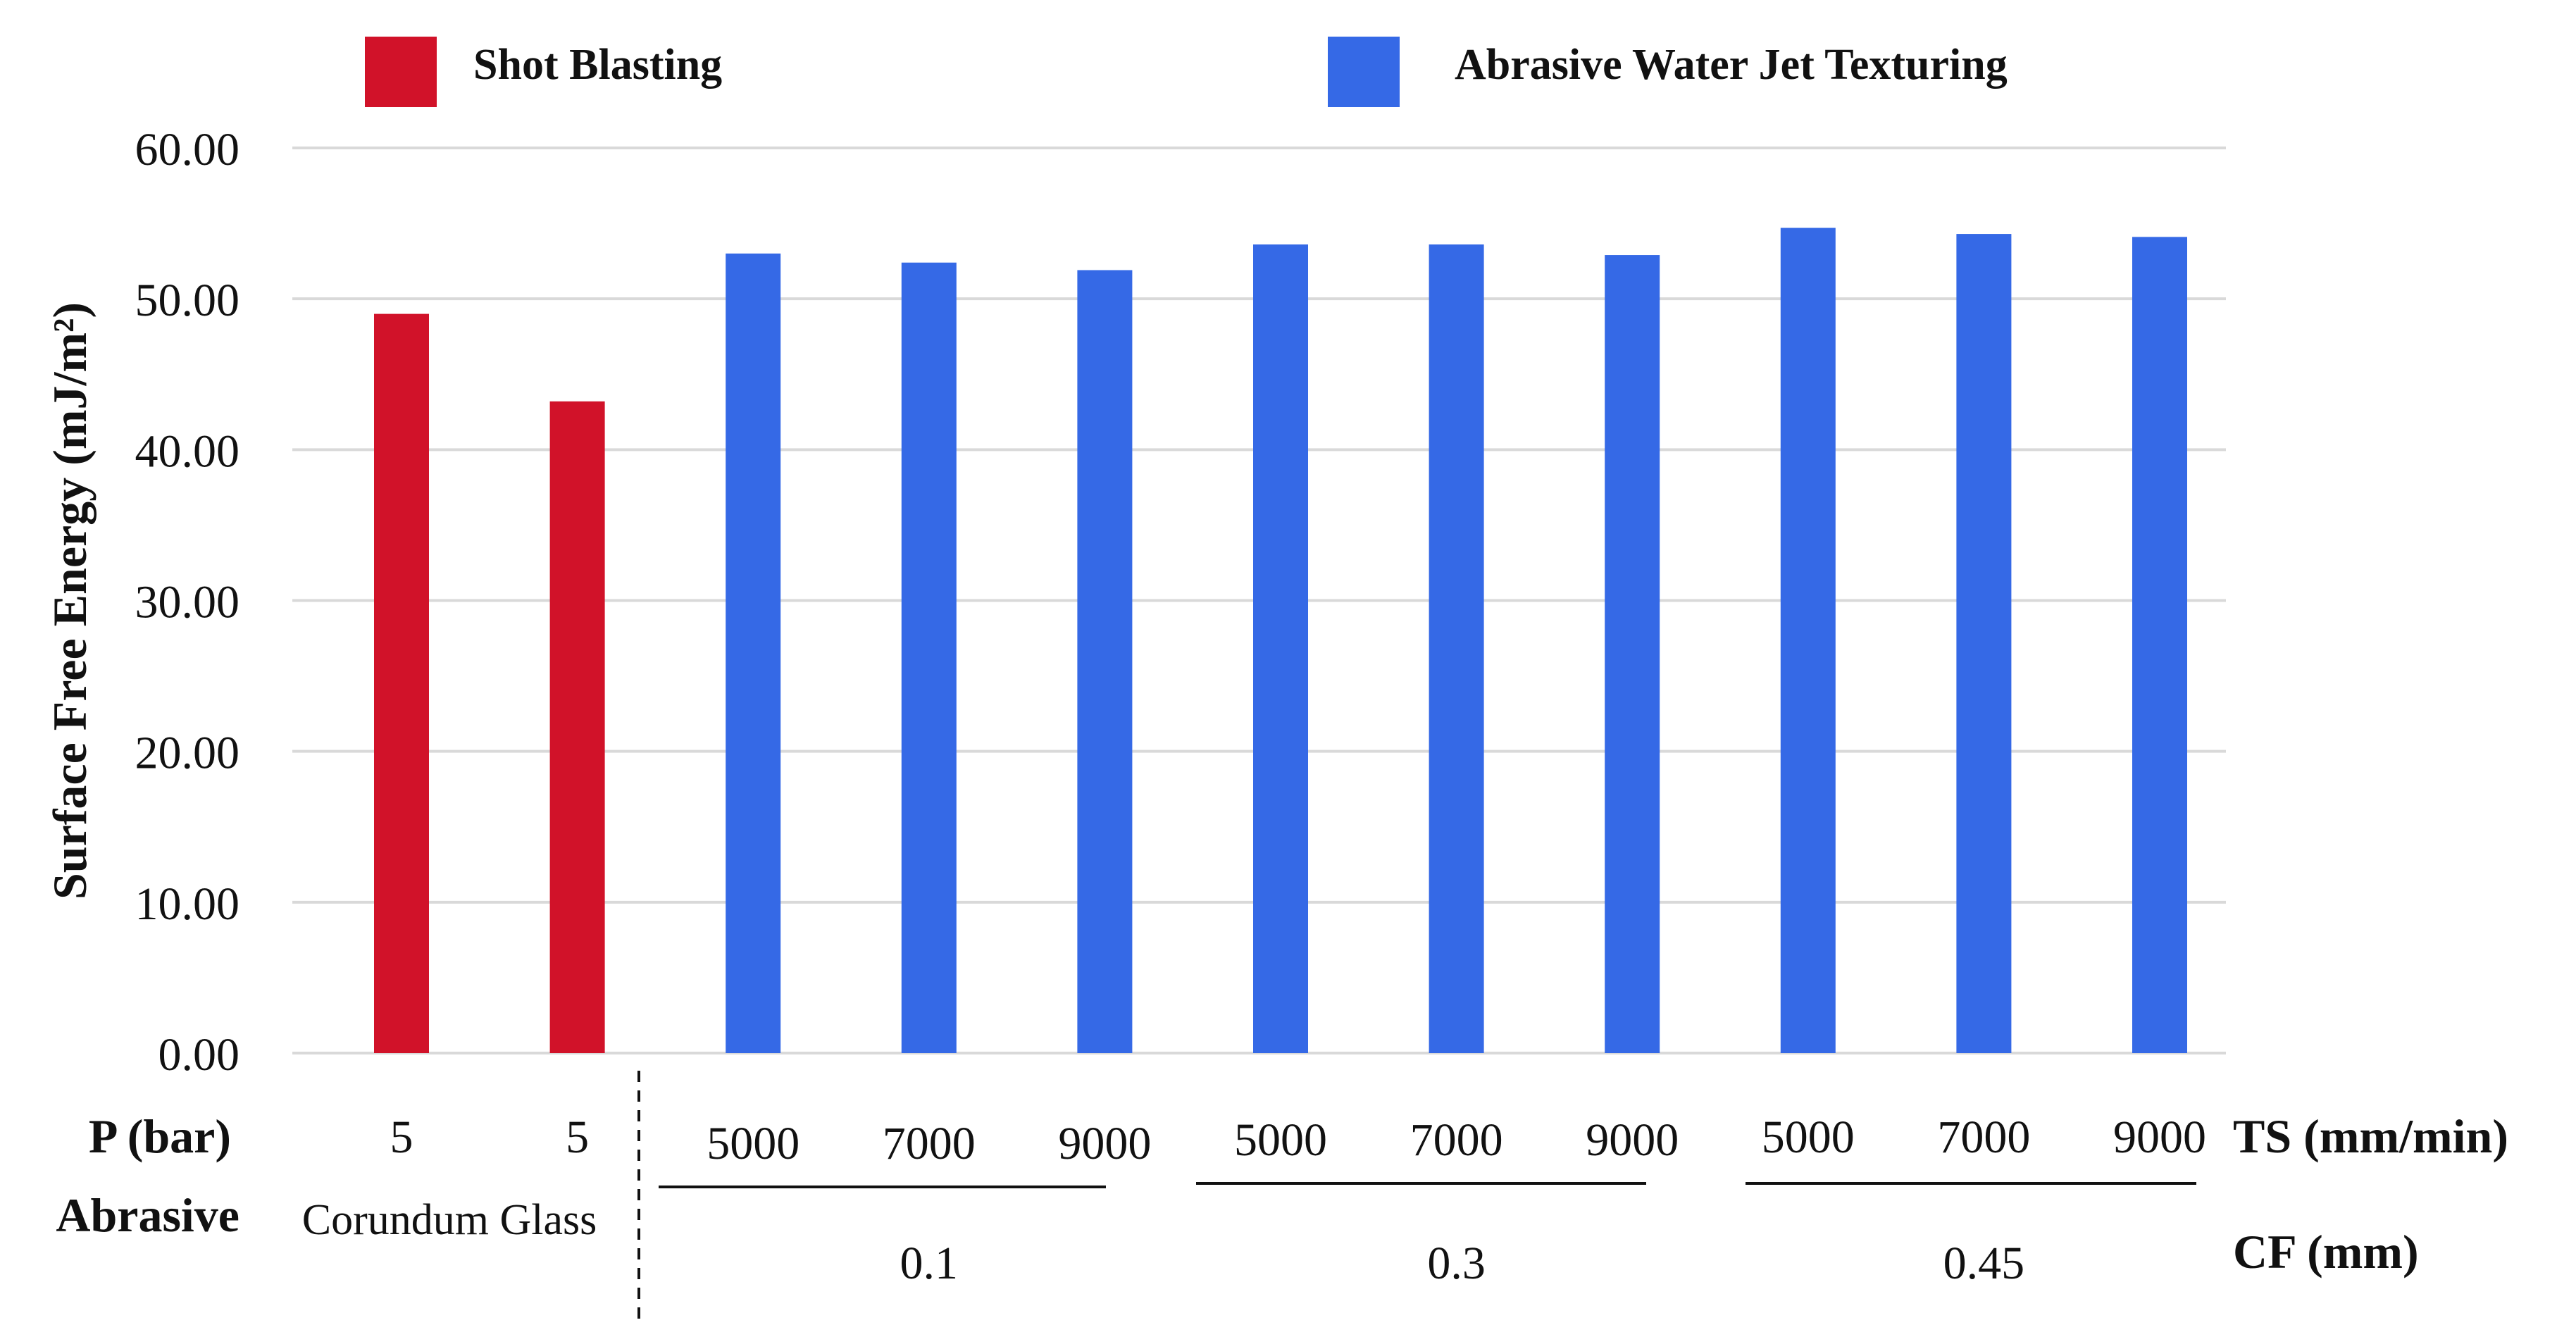  I want to click on y-tick-label: 0.00, so click(199, 1055).